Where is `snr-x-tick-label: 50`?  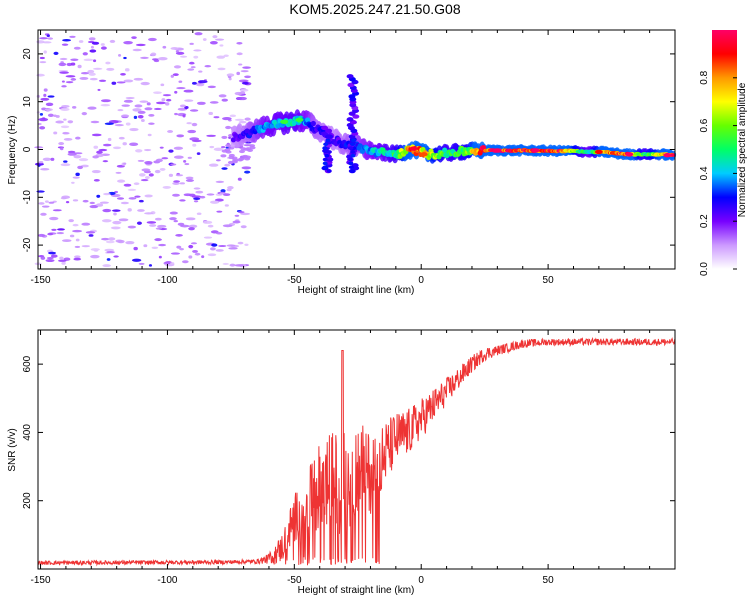
snr-x-tick-label: 50 is located at coordinates (549, 580).